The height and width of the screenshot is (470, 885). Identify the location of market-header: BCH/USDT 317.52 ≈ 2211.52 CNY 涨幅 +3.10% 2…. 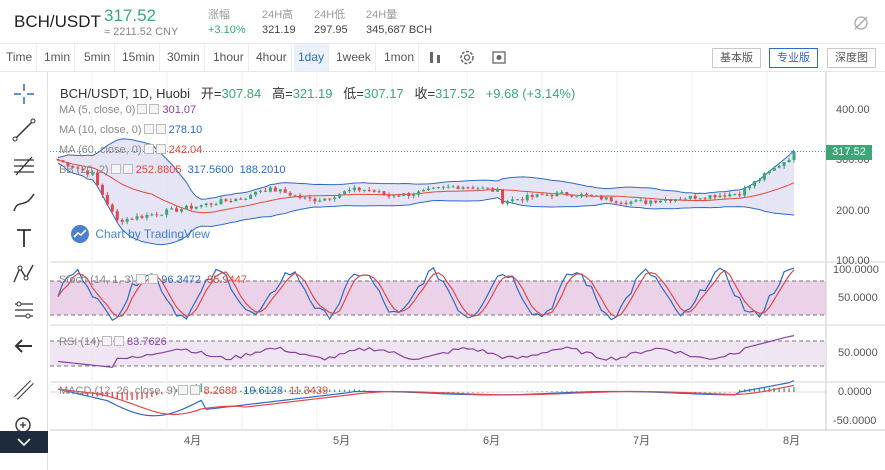
(442, 22).